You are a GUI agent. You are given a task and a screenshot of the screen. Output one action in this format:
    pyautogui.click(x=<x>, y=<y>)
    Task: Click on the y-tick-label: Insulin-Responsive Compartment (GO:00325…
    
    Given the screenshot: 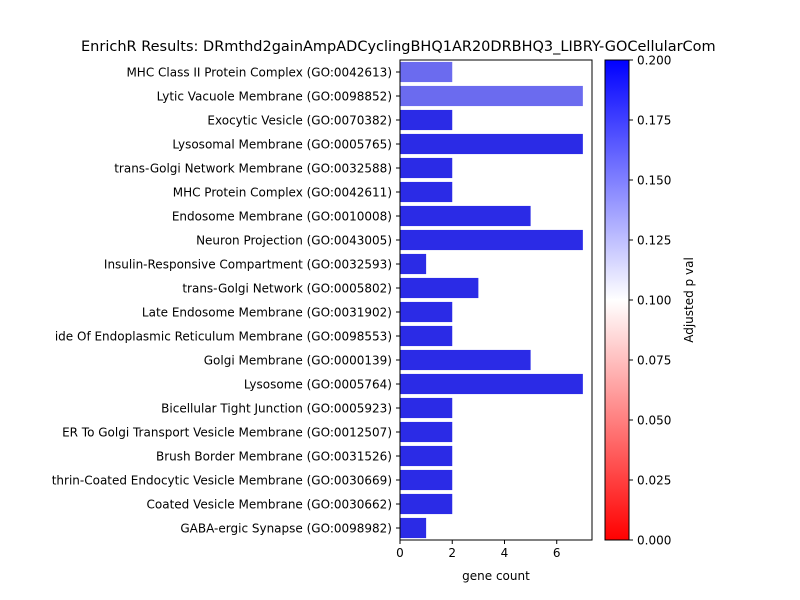 What is the action you would take?
    pyautogui.click(x=248, y=265)
    